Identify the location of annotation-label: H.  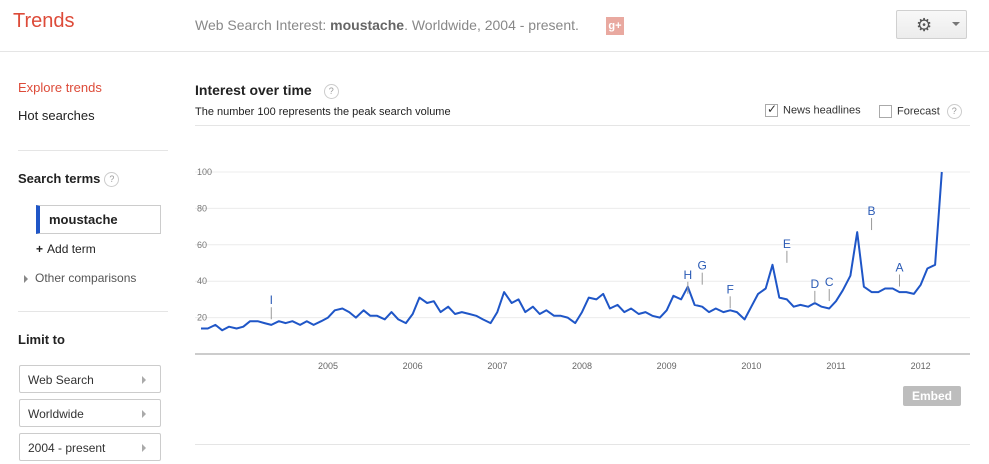
(687, 275).